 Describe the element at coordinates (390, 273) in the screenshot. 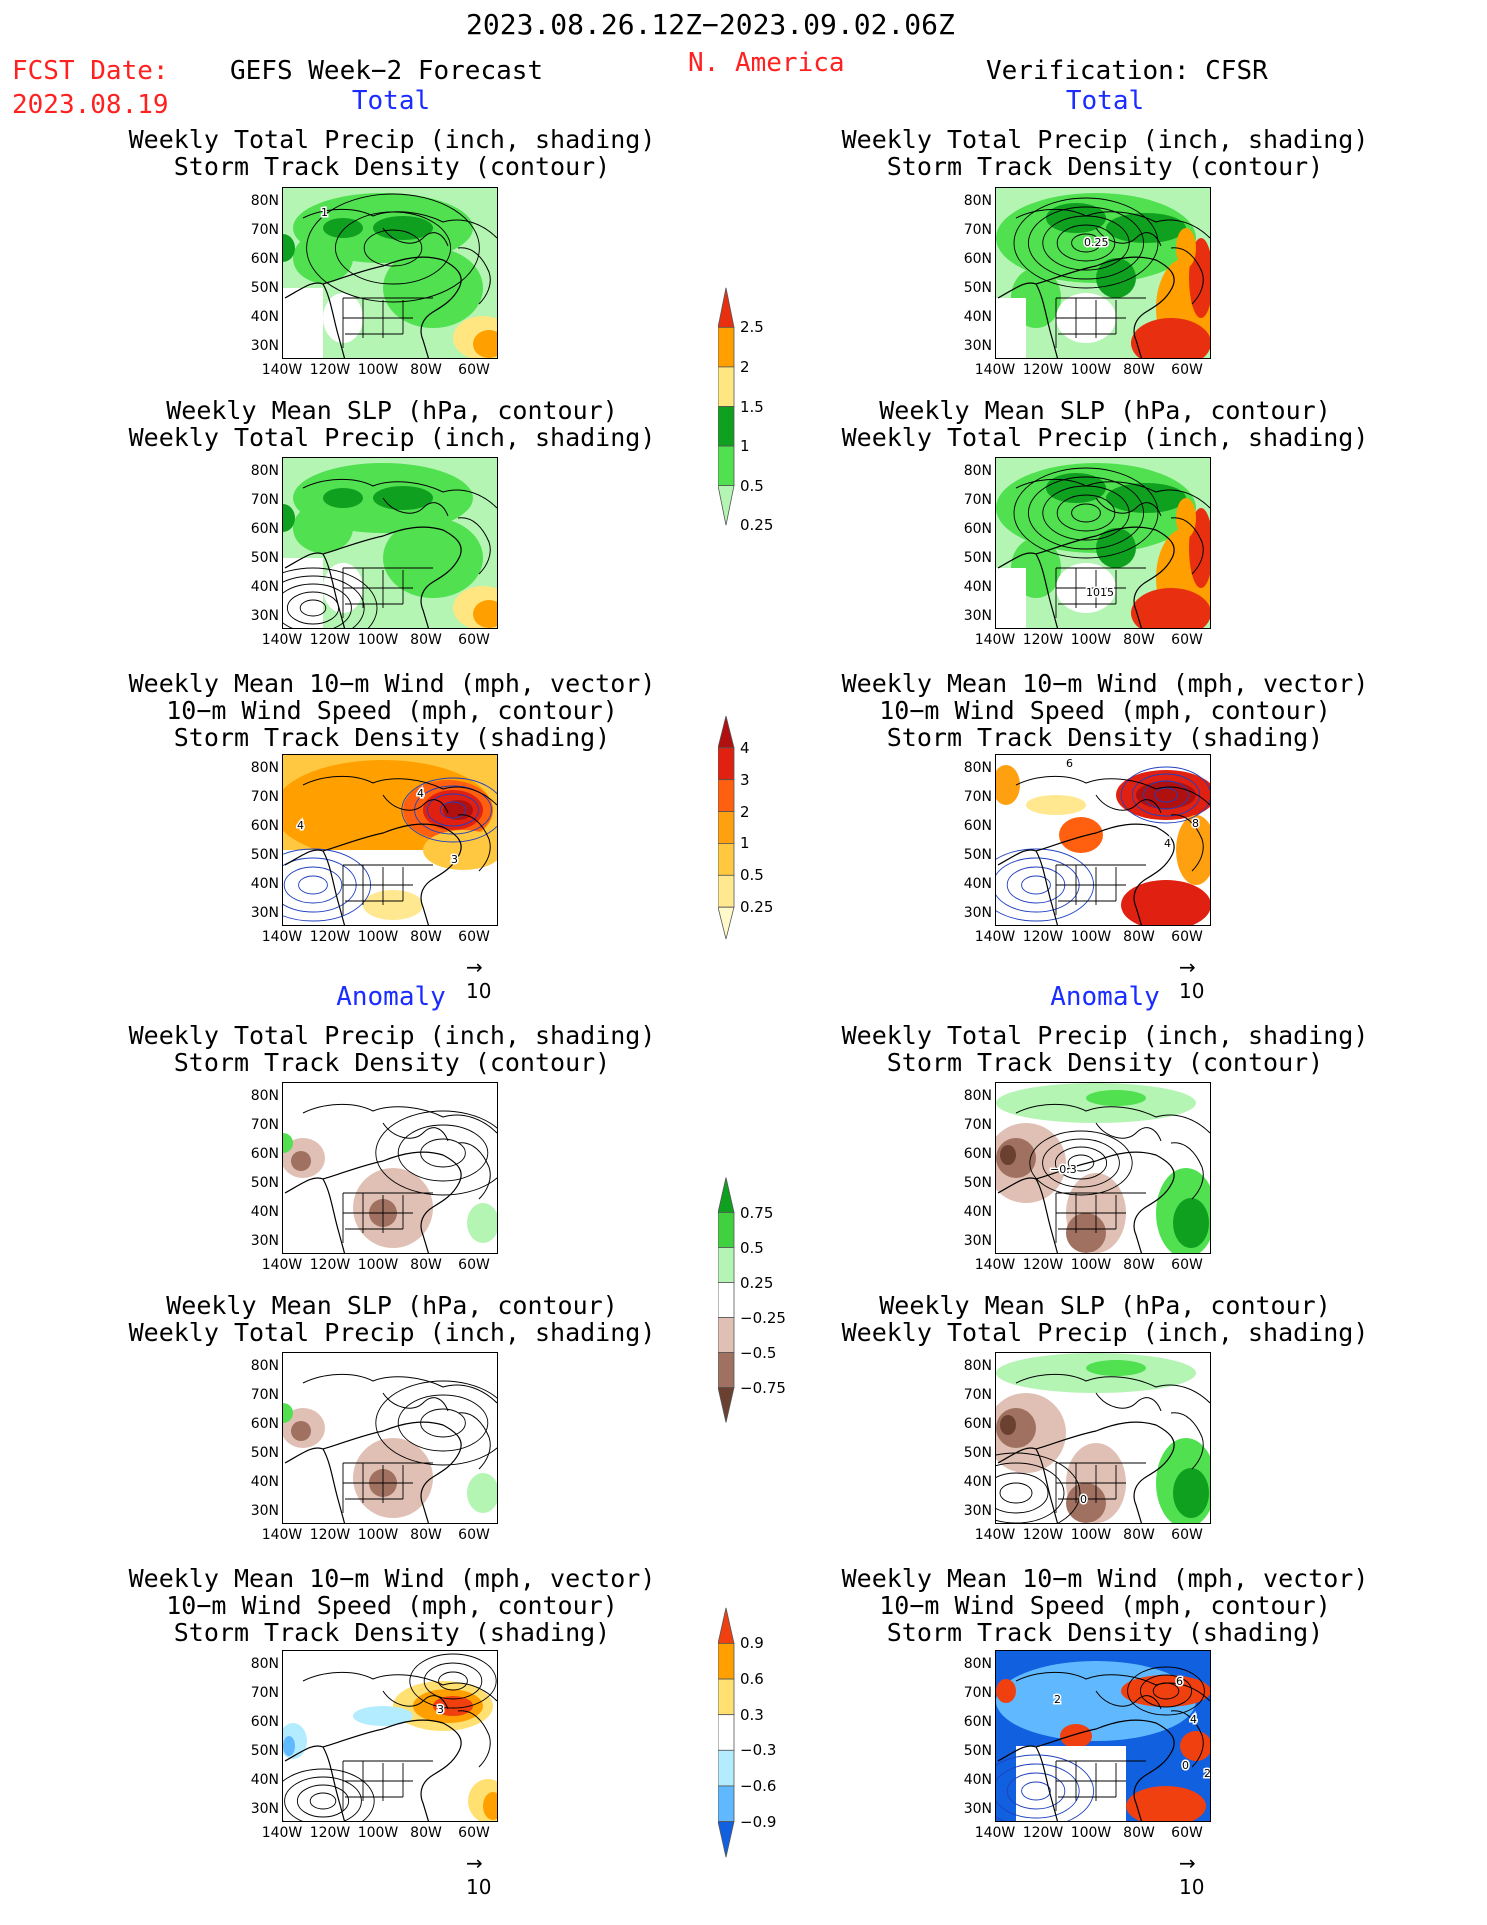

I see `map-fc-total-storm: 1` at that location.